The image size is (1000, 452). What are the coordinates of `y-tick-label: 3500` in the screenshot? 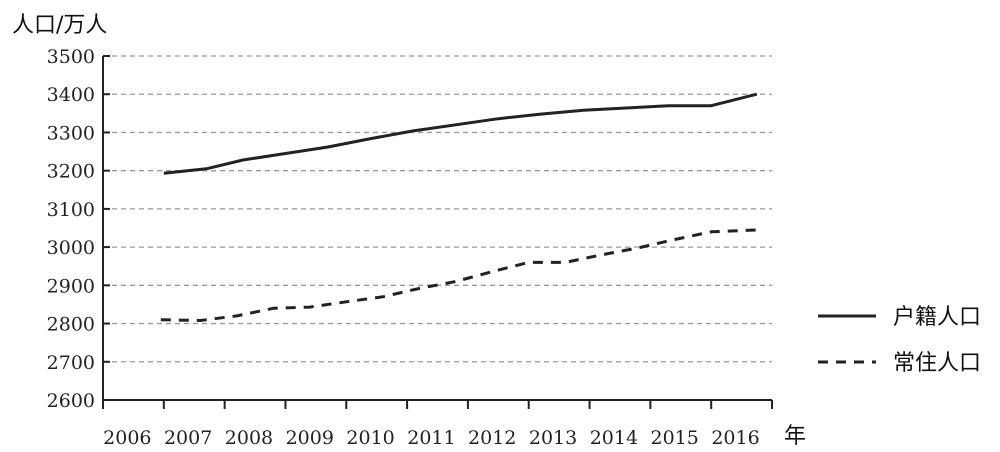 It's located at (71, 57).